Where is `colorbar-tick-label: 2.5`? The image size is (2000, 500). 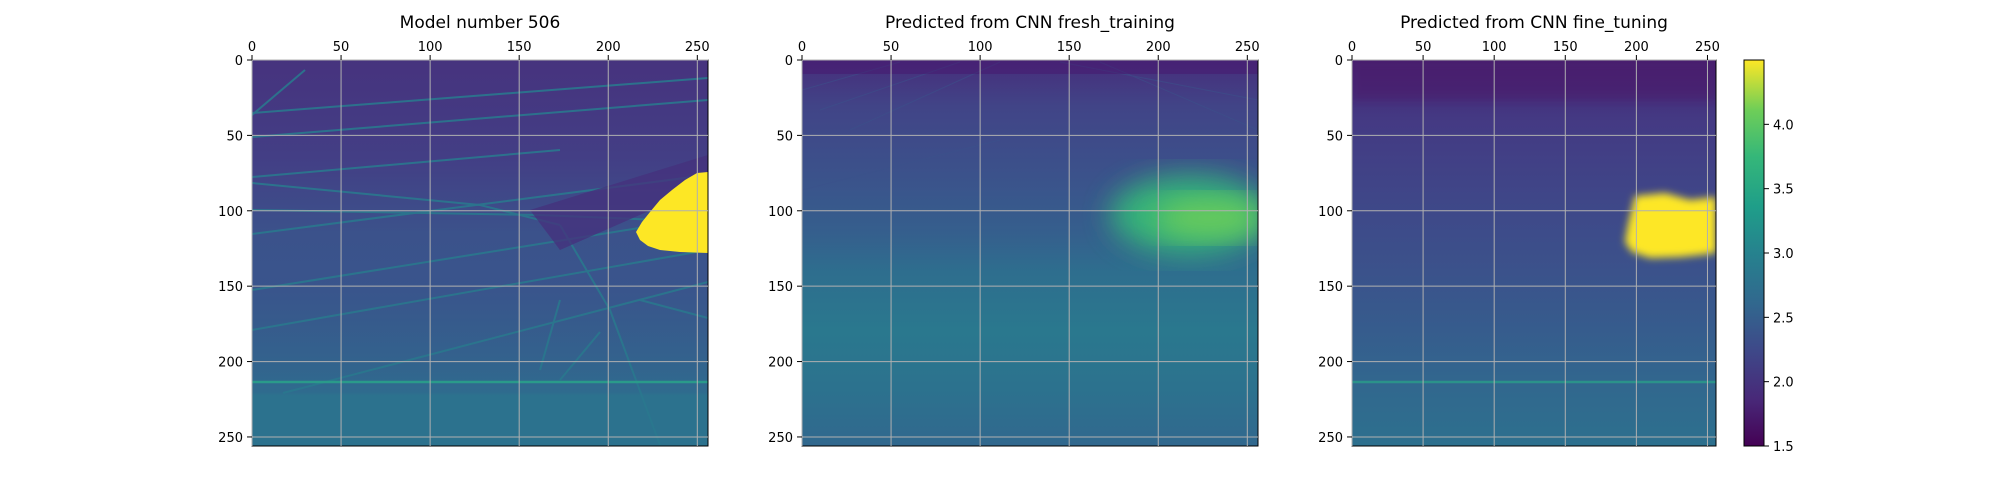
colorbar-tick-label: 2.5 is located at coordinates (1783, 318).